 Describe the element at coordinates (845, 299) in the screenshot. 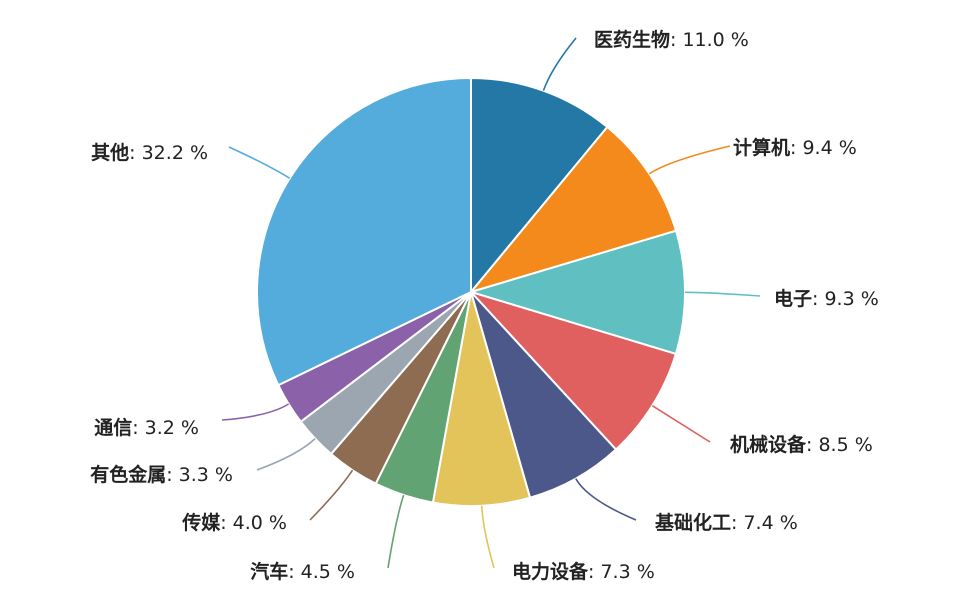

I see `slice-label-value: : 9.3 %` at that location.